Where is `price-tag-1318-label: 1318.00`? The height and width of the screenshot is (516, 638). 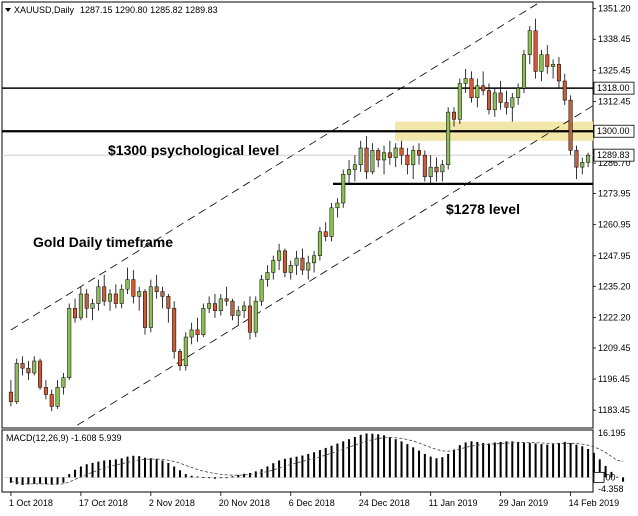 price-tag-1318-label: 1318.00 is located at coordinates (613, 88).